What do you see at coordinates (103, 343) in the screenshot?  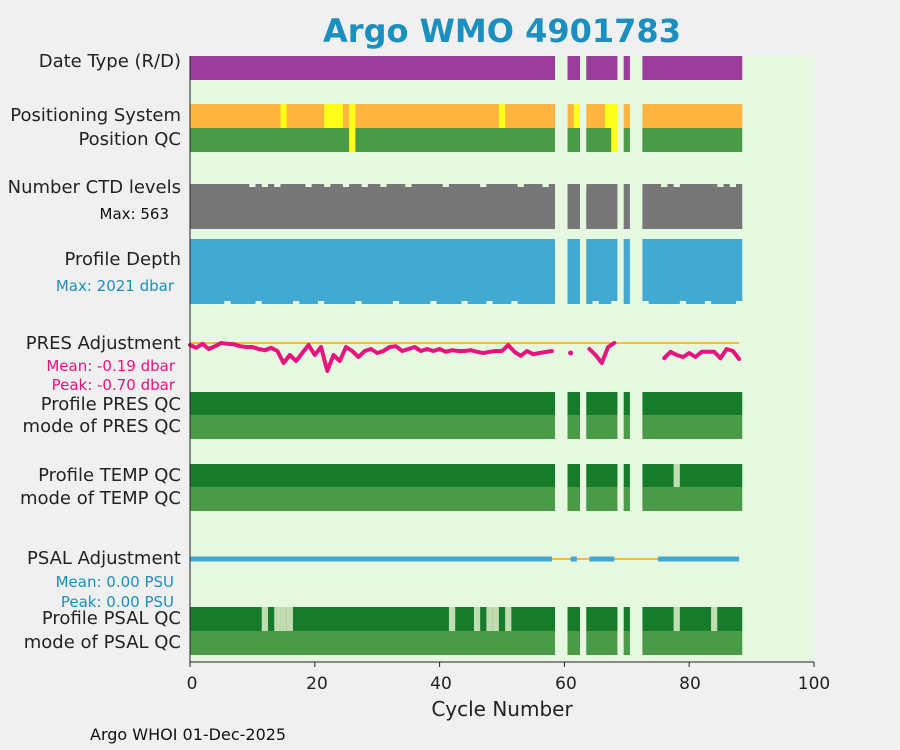 I see `row-label-pres-adjustment: PRES Adjustment` at bounding box center [103, 343].